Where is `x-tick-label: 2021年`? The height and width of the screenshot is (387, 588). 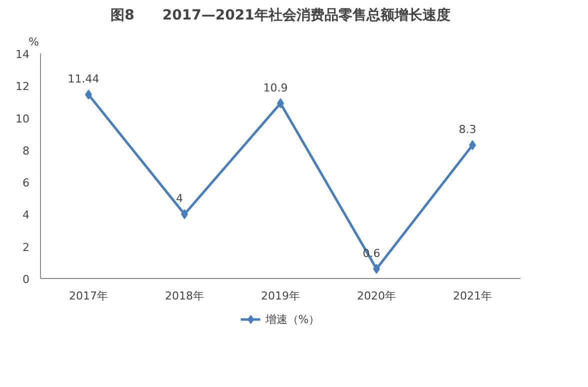
x-tick-label: 2021年 is located at coordinates (472, 296).